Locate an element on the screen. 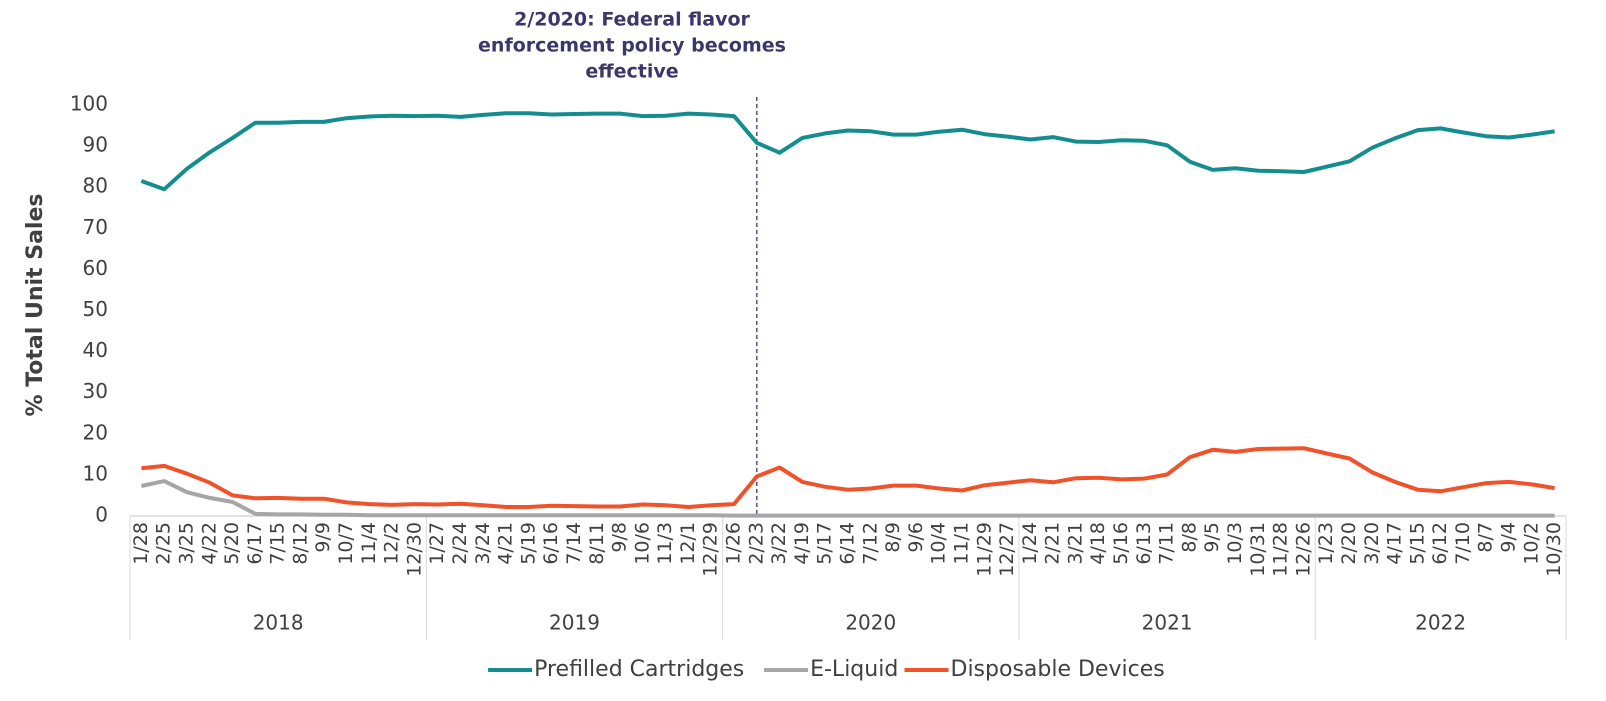  x-tick-label: 1/23 is located at coordinates (1326, 543).